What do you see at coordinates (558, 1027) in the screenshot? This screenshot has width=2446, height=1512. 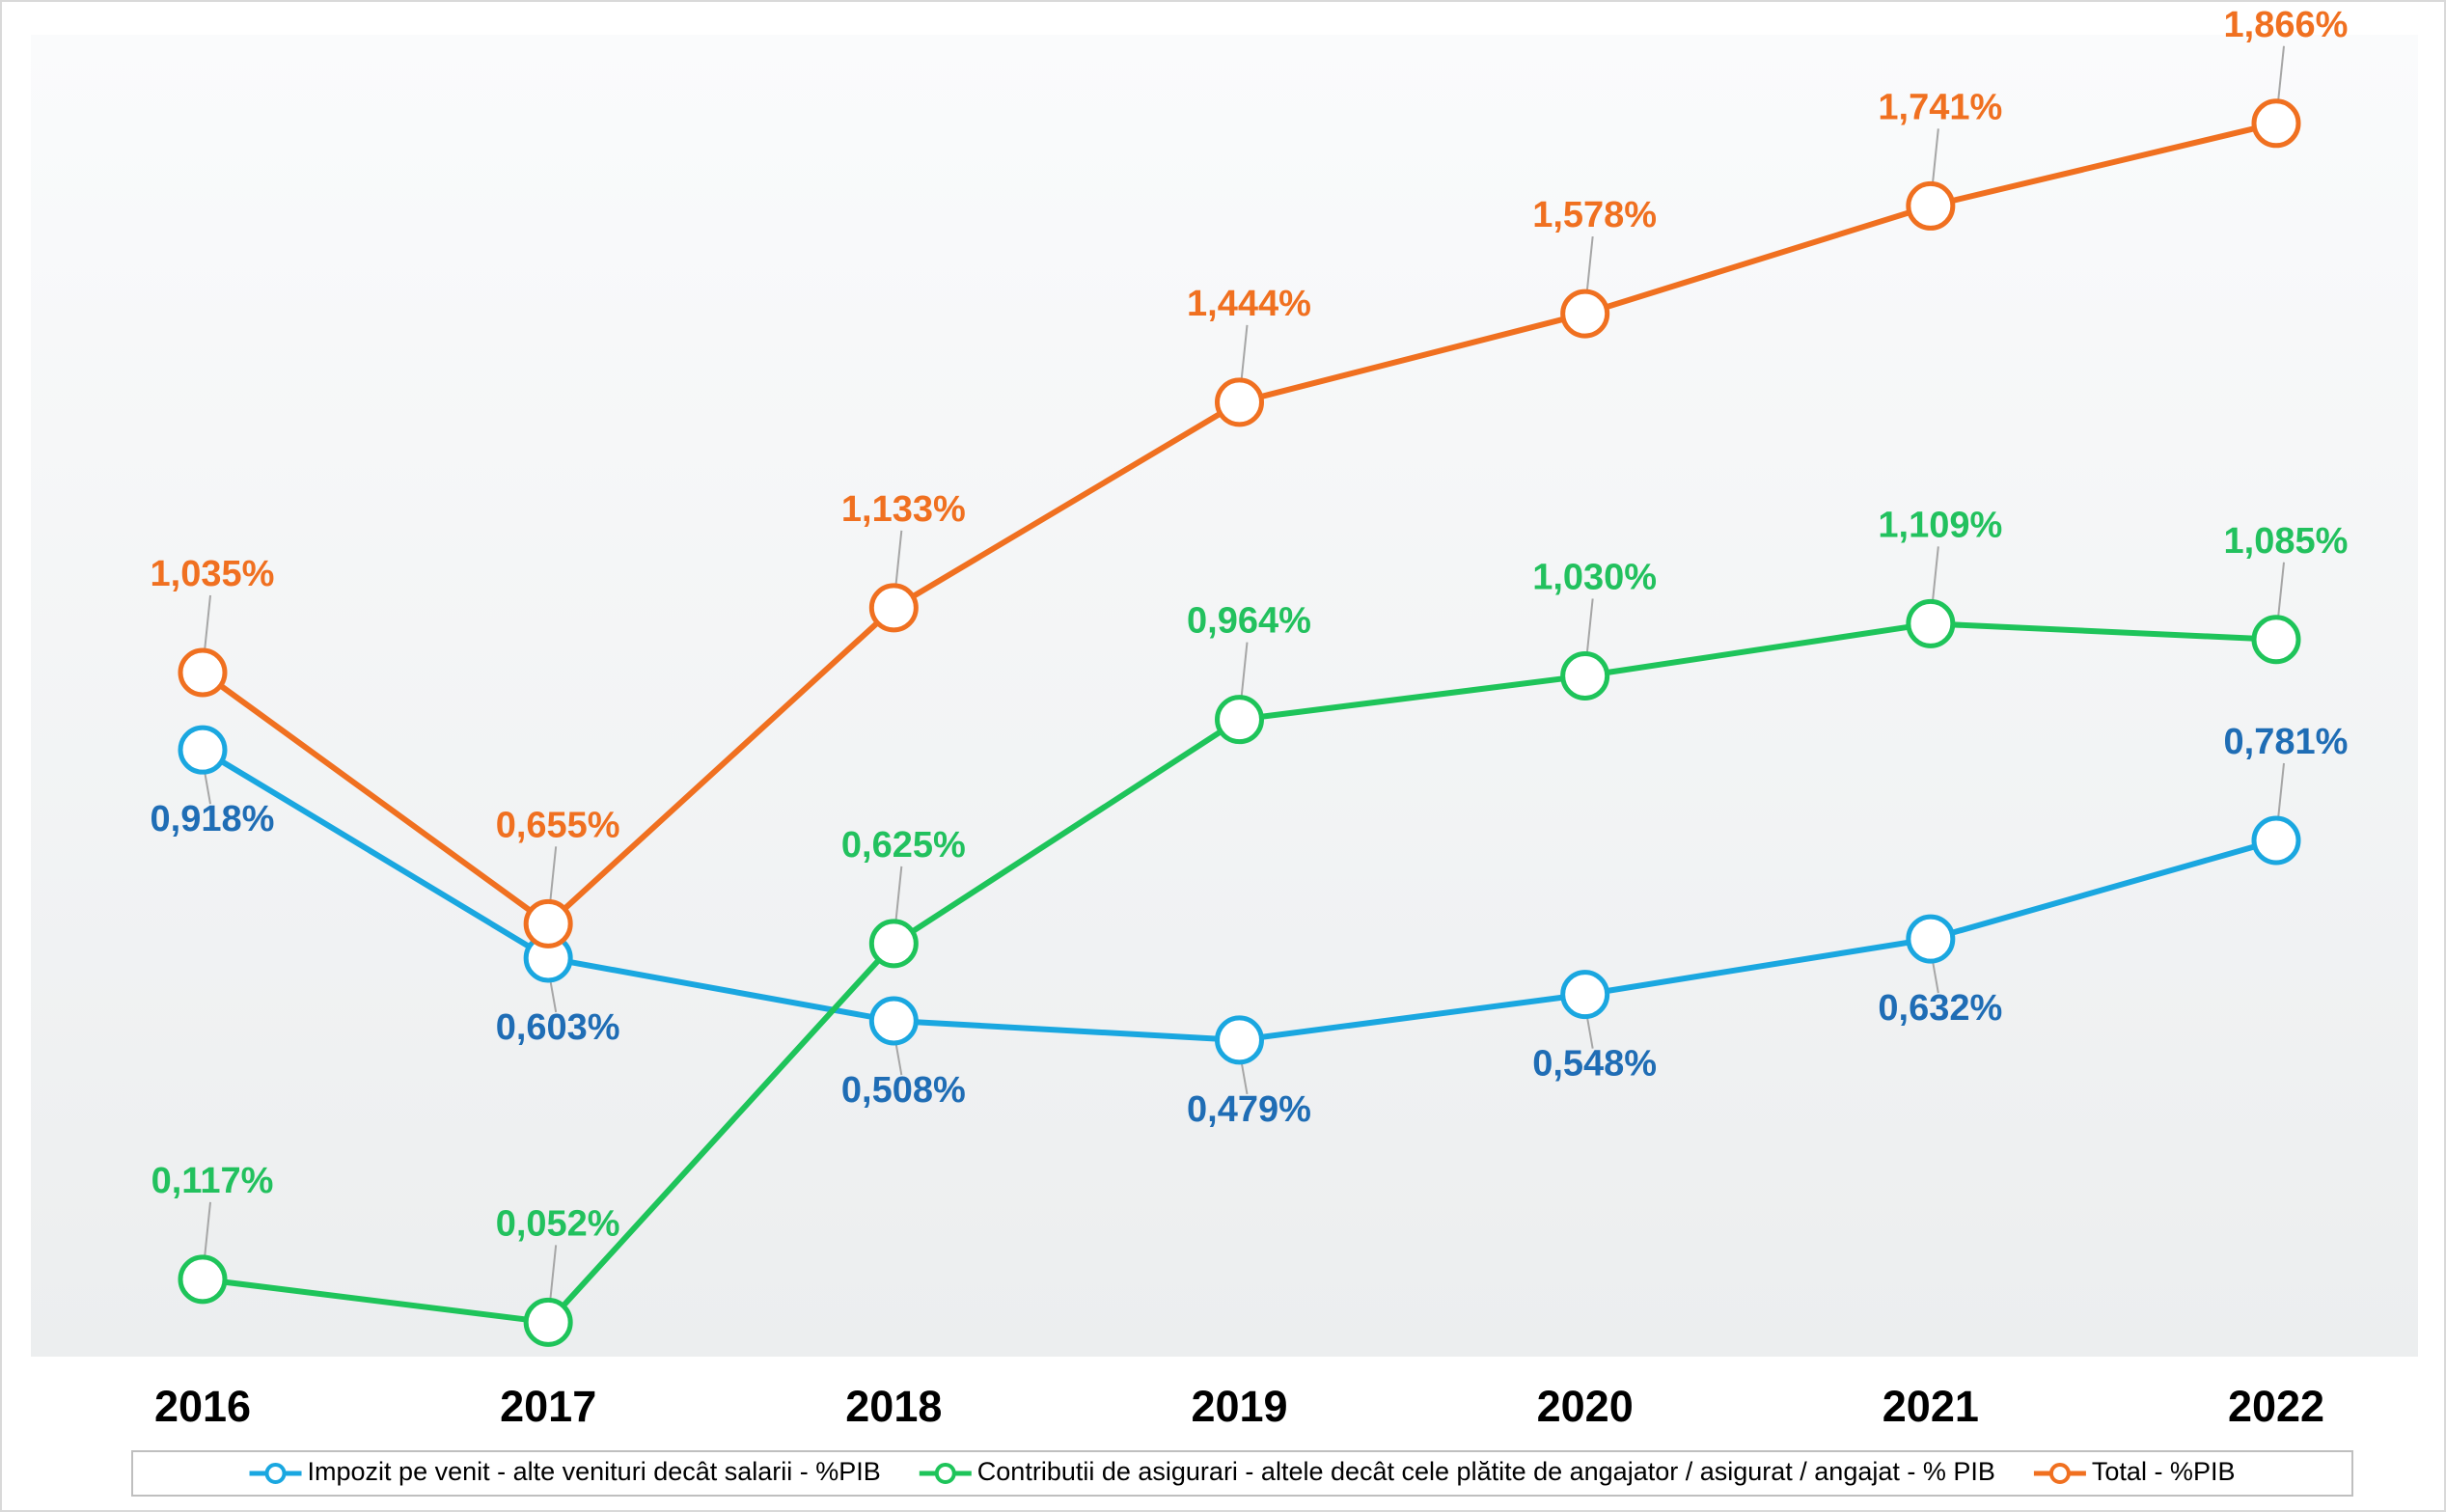 I see `data-label: 0,603%` at bounding box center [558, 1027].